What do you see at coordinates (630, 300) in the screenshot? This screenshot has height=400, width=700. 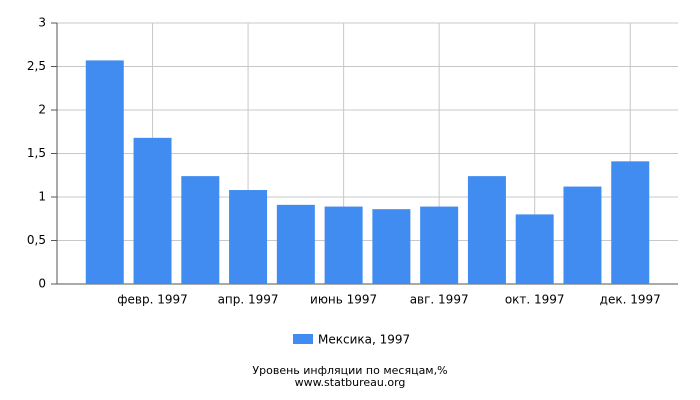 I see `x-tick-label: дек. 1997` at bounding box center [630, 300].